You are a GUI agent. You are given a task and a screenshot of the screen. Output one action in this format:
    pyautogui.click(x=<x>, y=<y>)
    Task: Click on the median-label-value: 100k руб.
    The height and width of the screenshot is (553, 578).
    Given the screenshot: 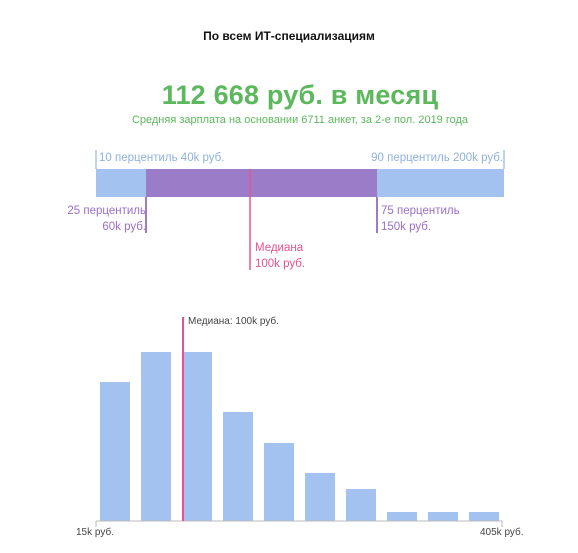 What is the action you would take?
    pyautogui.click(x=280, y=264)
    